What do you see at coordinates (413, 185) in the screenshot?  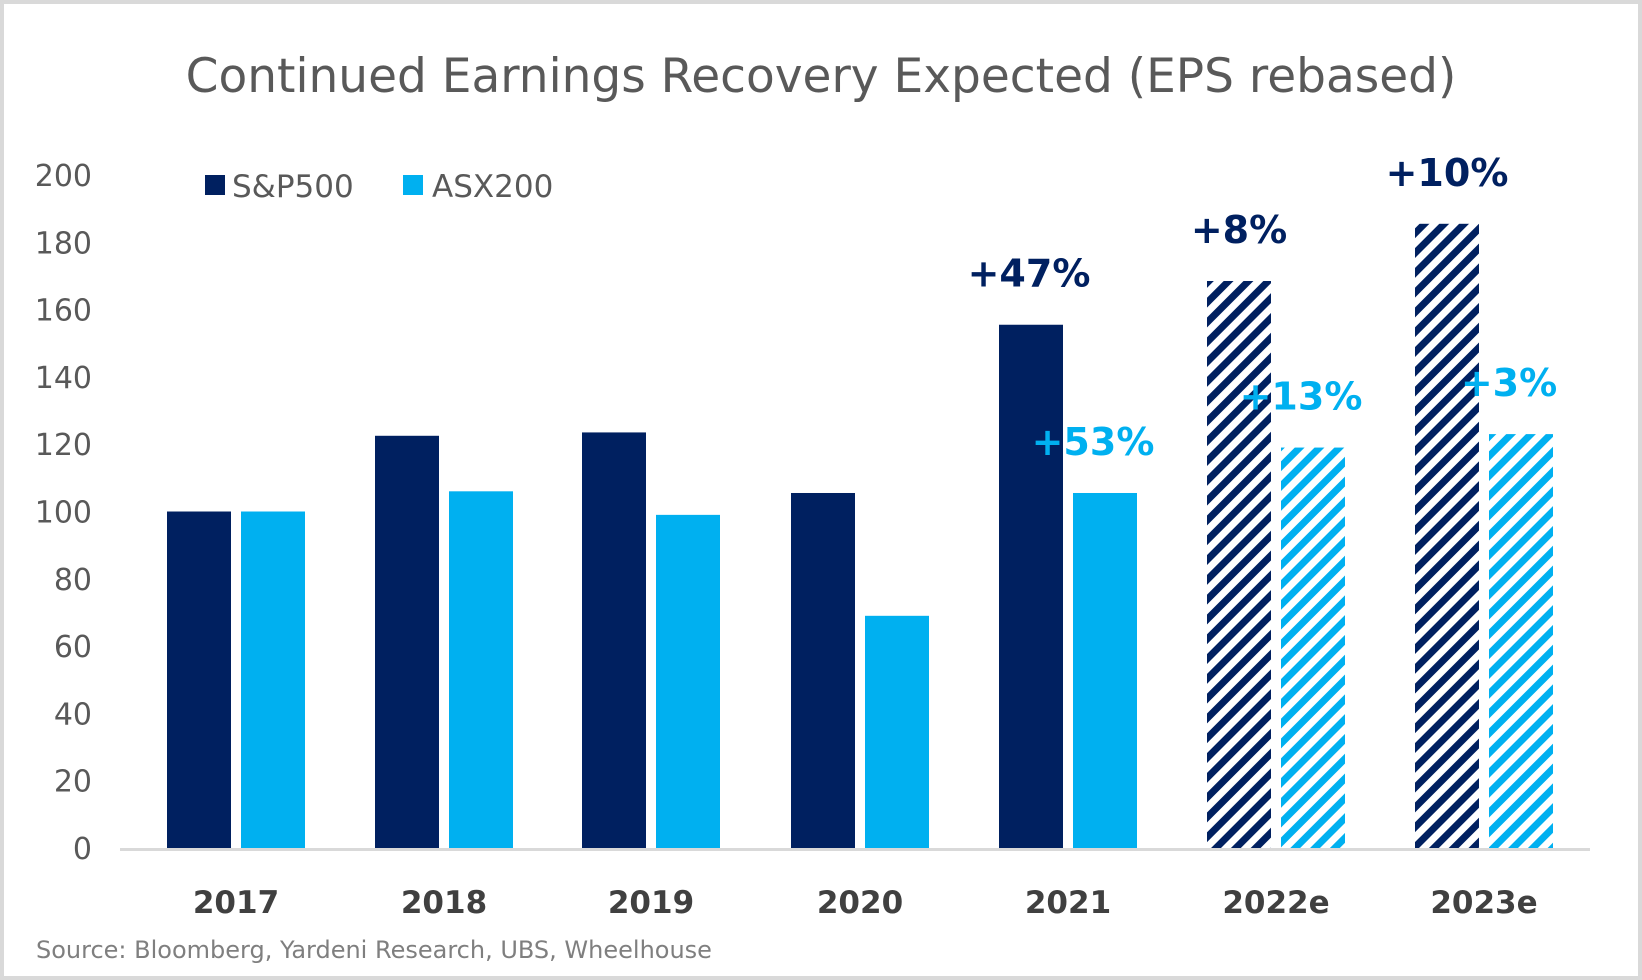 I see `legend-swatch-asx200` at bounding box center [413, 185].